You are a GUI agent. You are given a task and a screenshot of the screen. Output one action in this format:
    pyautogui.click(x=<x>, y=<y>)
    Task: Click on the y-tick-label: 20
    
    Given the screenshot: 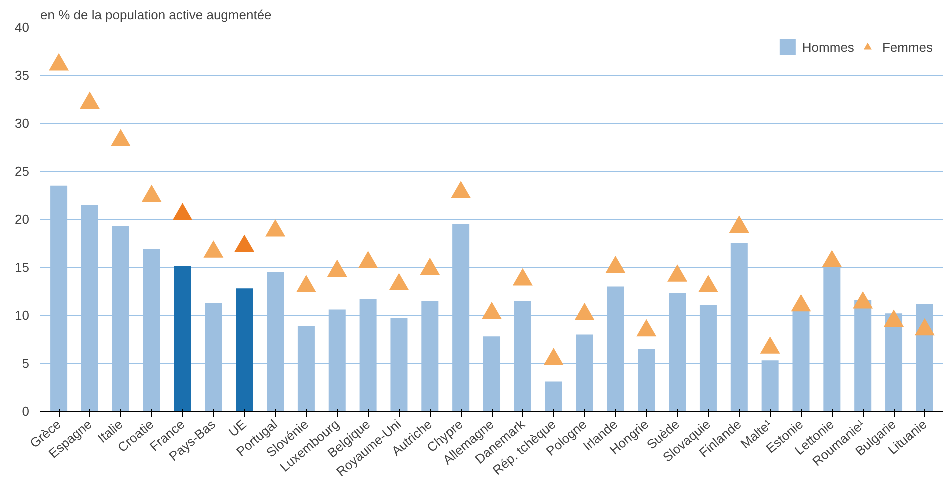 What is the action you would take?
    pyautogui.click(x=22, y=219)
    